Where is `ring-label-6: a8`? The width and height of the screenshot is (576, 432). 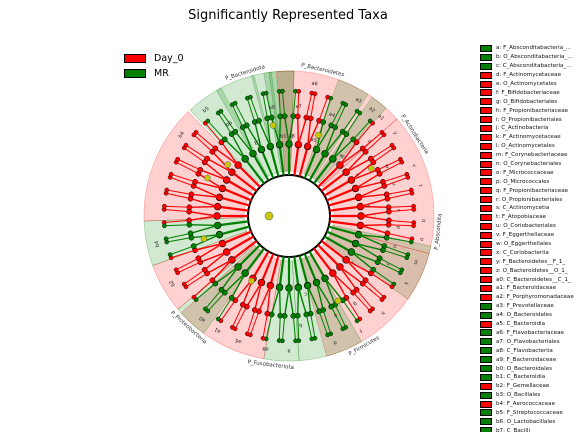 ring-label-6: a8 is located at coordinates (292, 136).